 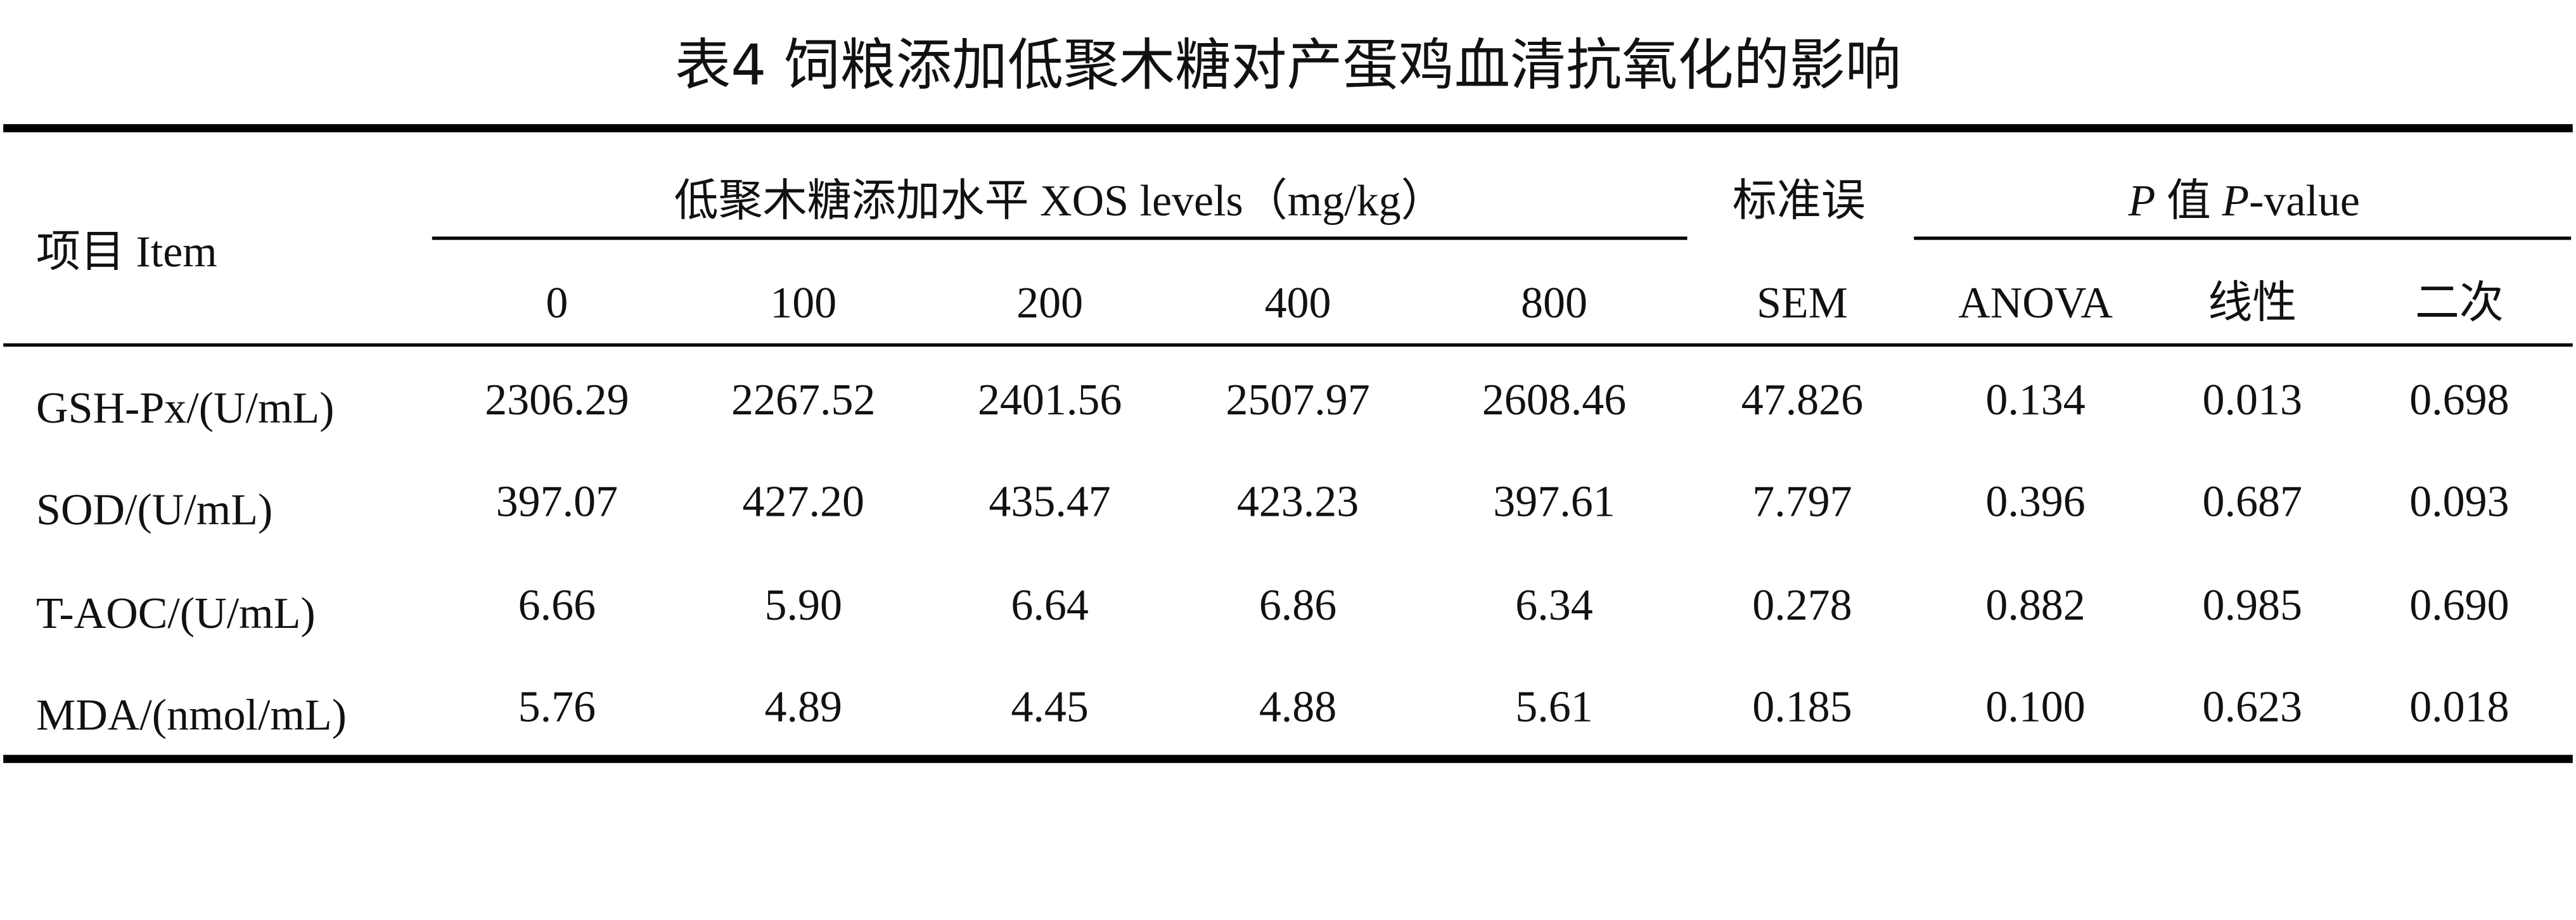 I want to click on cell: 0.013, so click(x=2252, y=400).